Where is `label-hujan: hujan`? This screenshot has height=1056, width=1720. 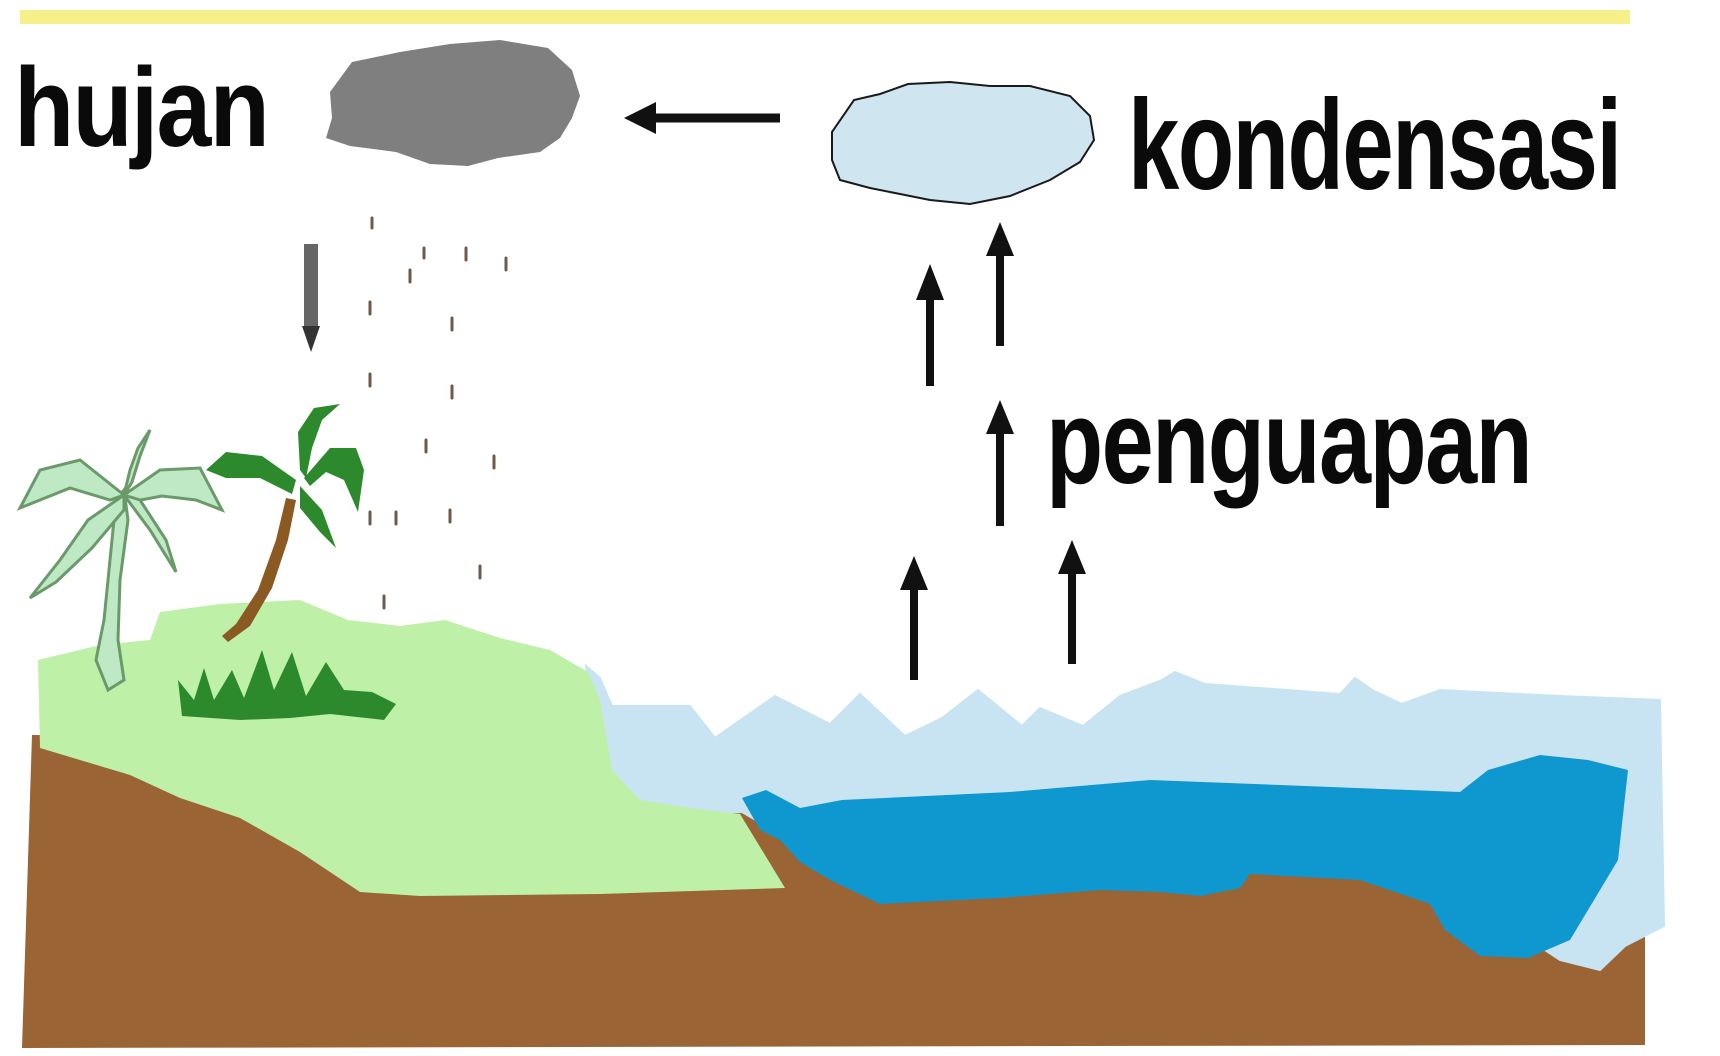 label-hujan: hujan is located at coordinates (142, 107).